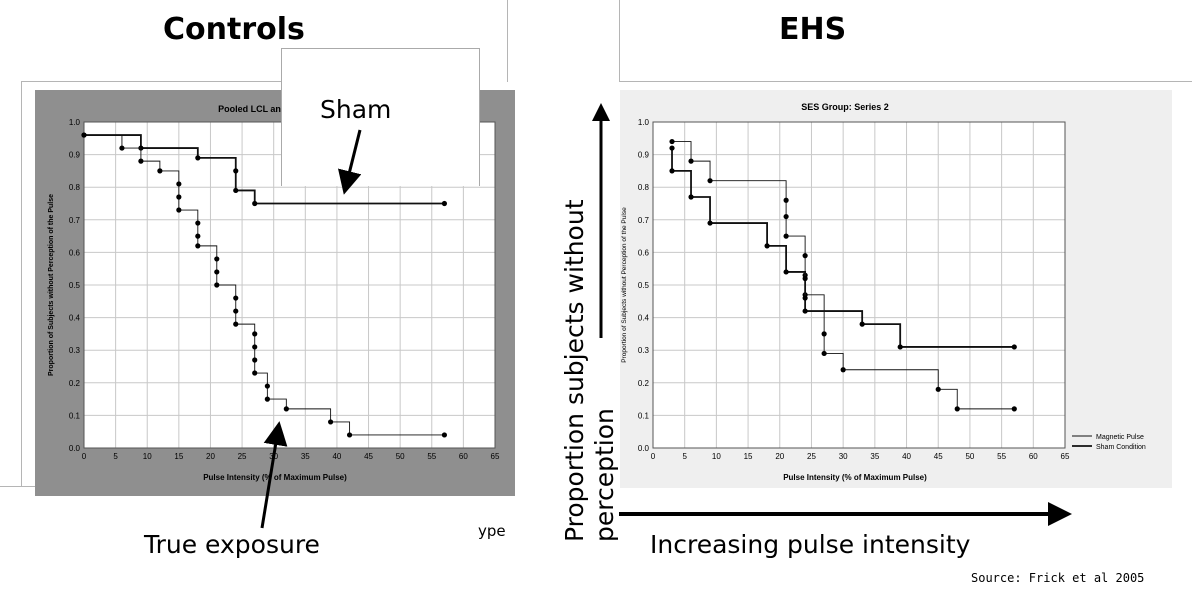 The width and height of the screenshot is (1192, 590). Describe the element at coordinates (147, 456) in the screenshot. I see `chart-left-xtick-label: 10` at that location.